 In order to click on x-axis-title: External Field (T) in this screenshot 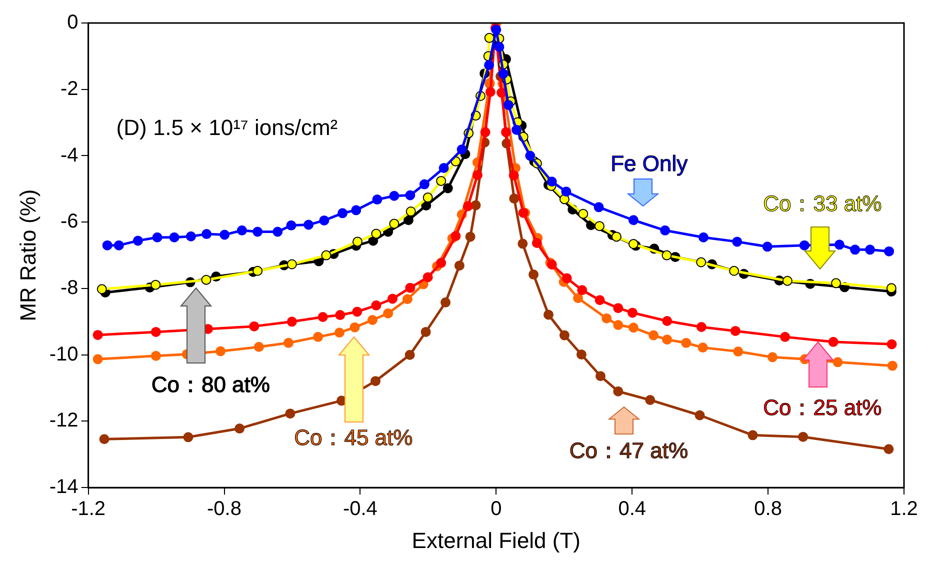, I will do `click(496, 540)`.